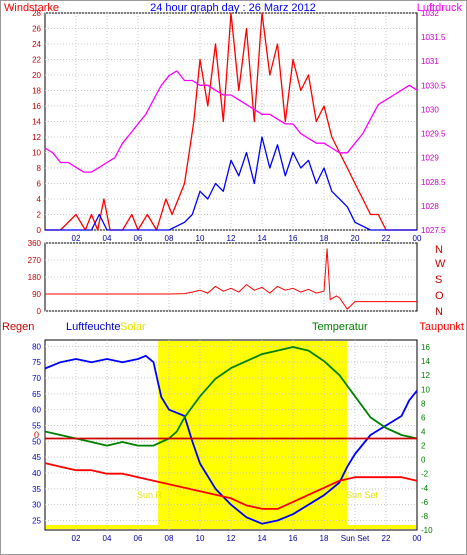 The image size is (467, 555). I want to click on y-left-tick-label: 70, so click(36, 378).